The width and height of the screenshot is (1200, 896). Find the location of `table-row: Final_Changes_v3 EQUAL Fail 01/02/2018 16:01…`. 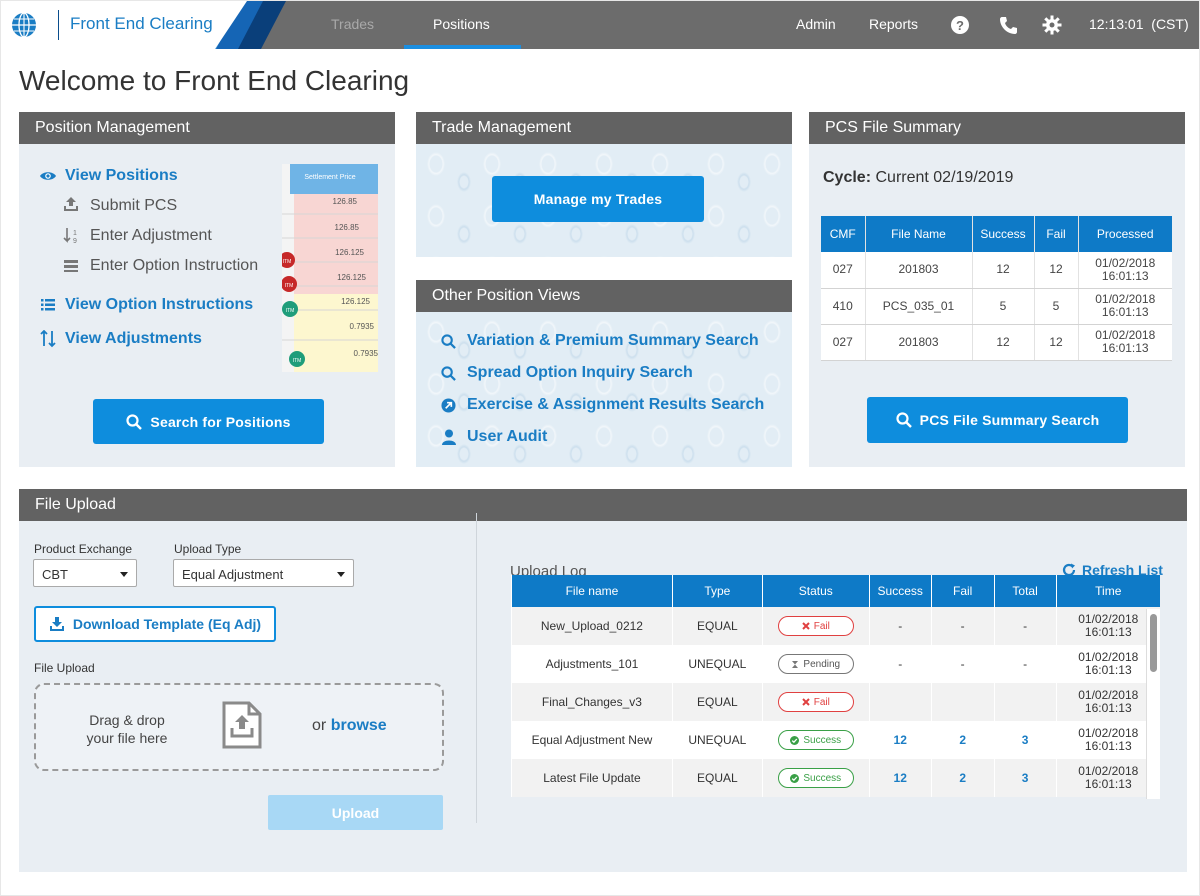

table-row: Final_Changes_v3 EQUAL Fail 01/02/2018 16:01… is located at coordinates (835, 702).